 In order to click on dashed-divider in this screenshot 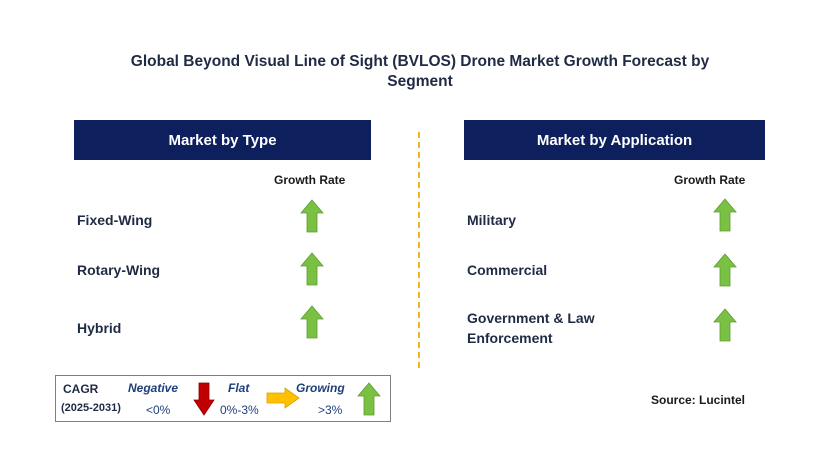, I will do `click(419, 250)`.